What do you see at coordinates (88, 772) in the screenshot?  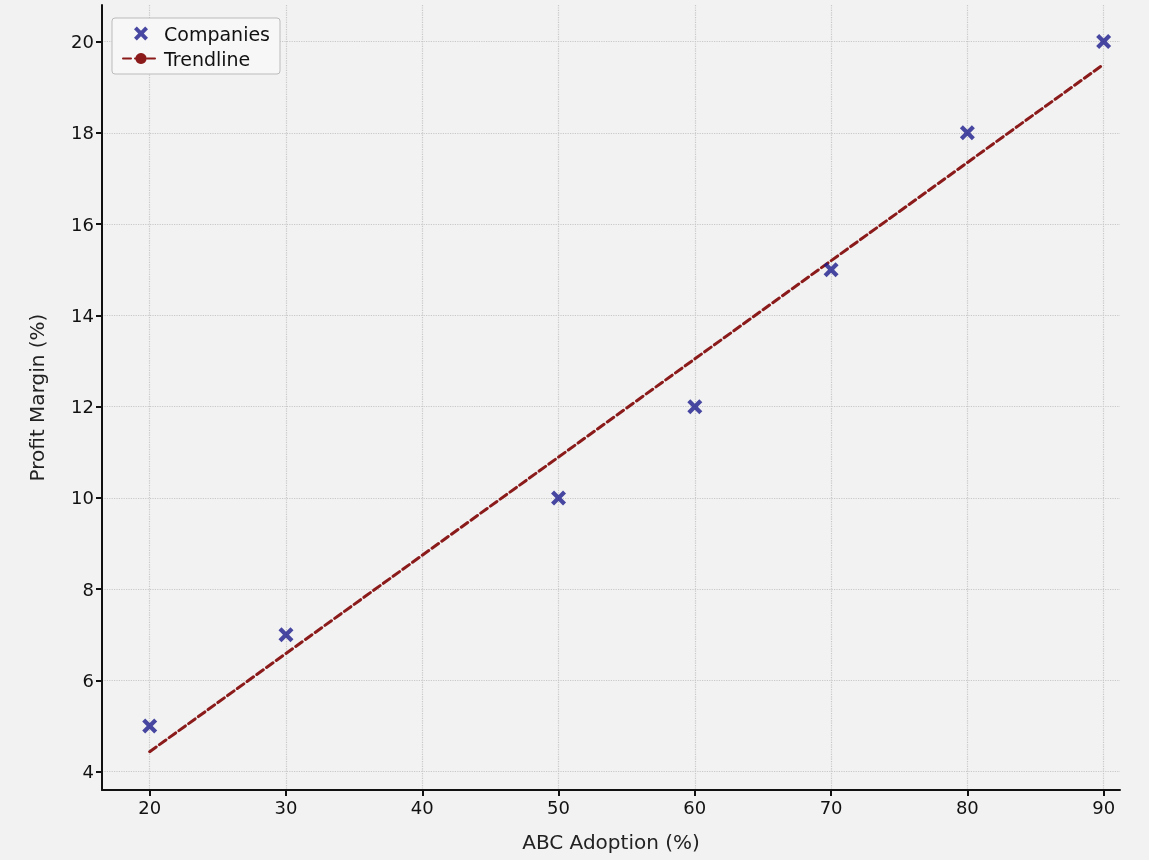 I see `y-tick-label: 4` at bounding box center [88, 772].